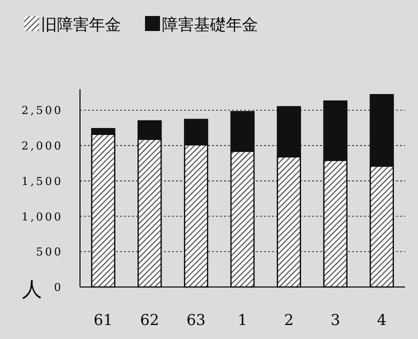  Describe the element at coordinates (42, 146) in the screenshot. I see `y-tick-label: 2,000` at that location.